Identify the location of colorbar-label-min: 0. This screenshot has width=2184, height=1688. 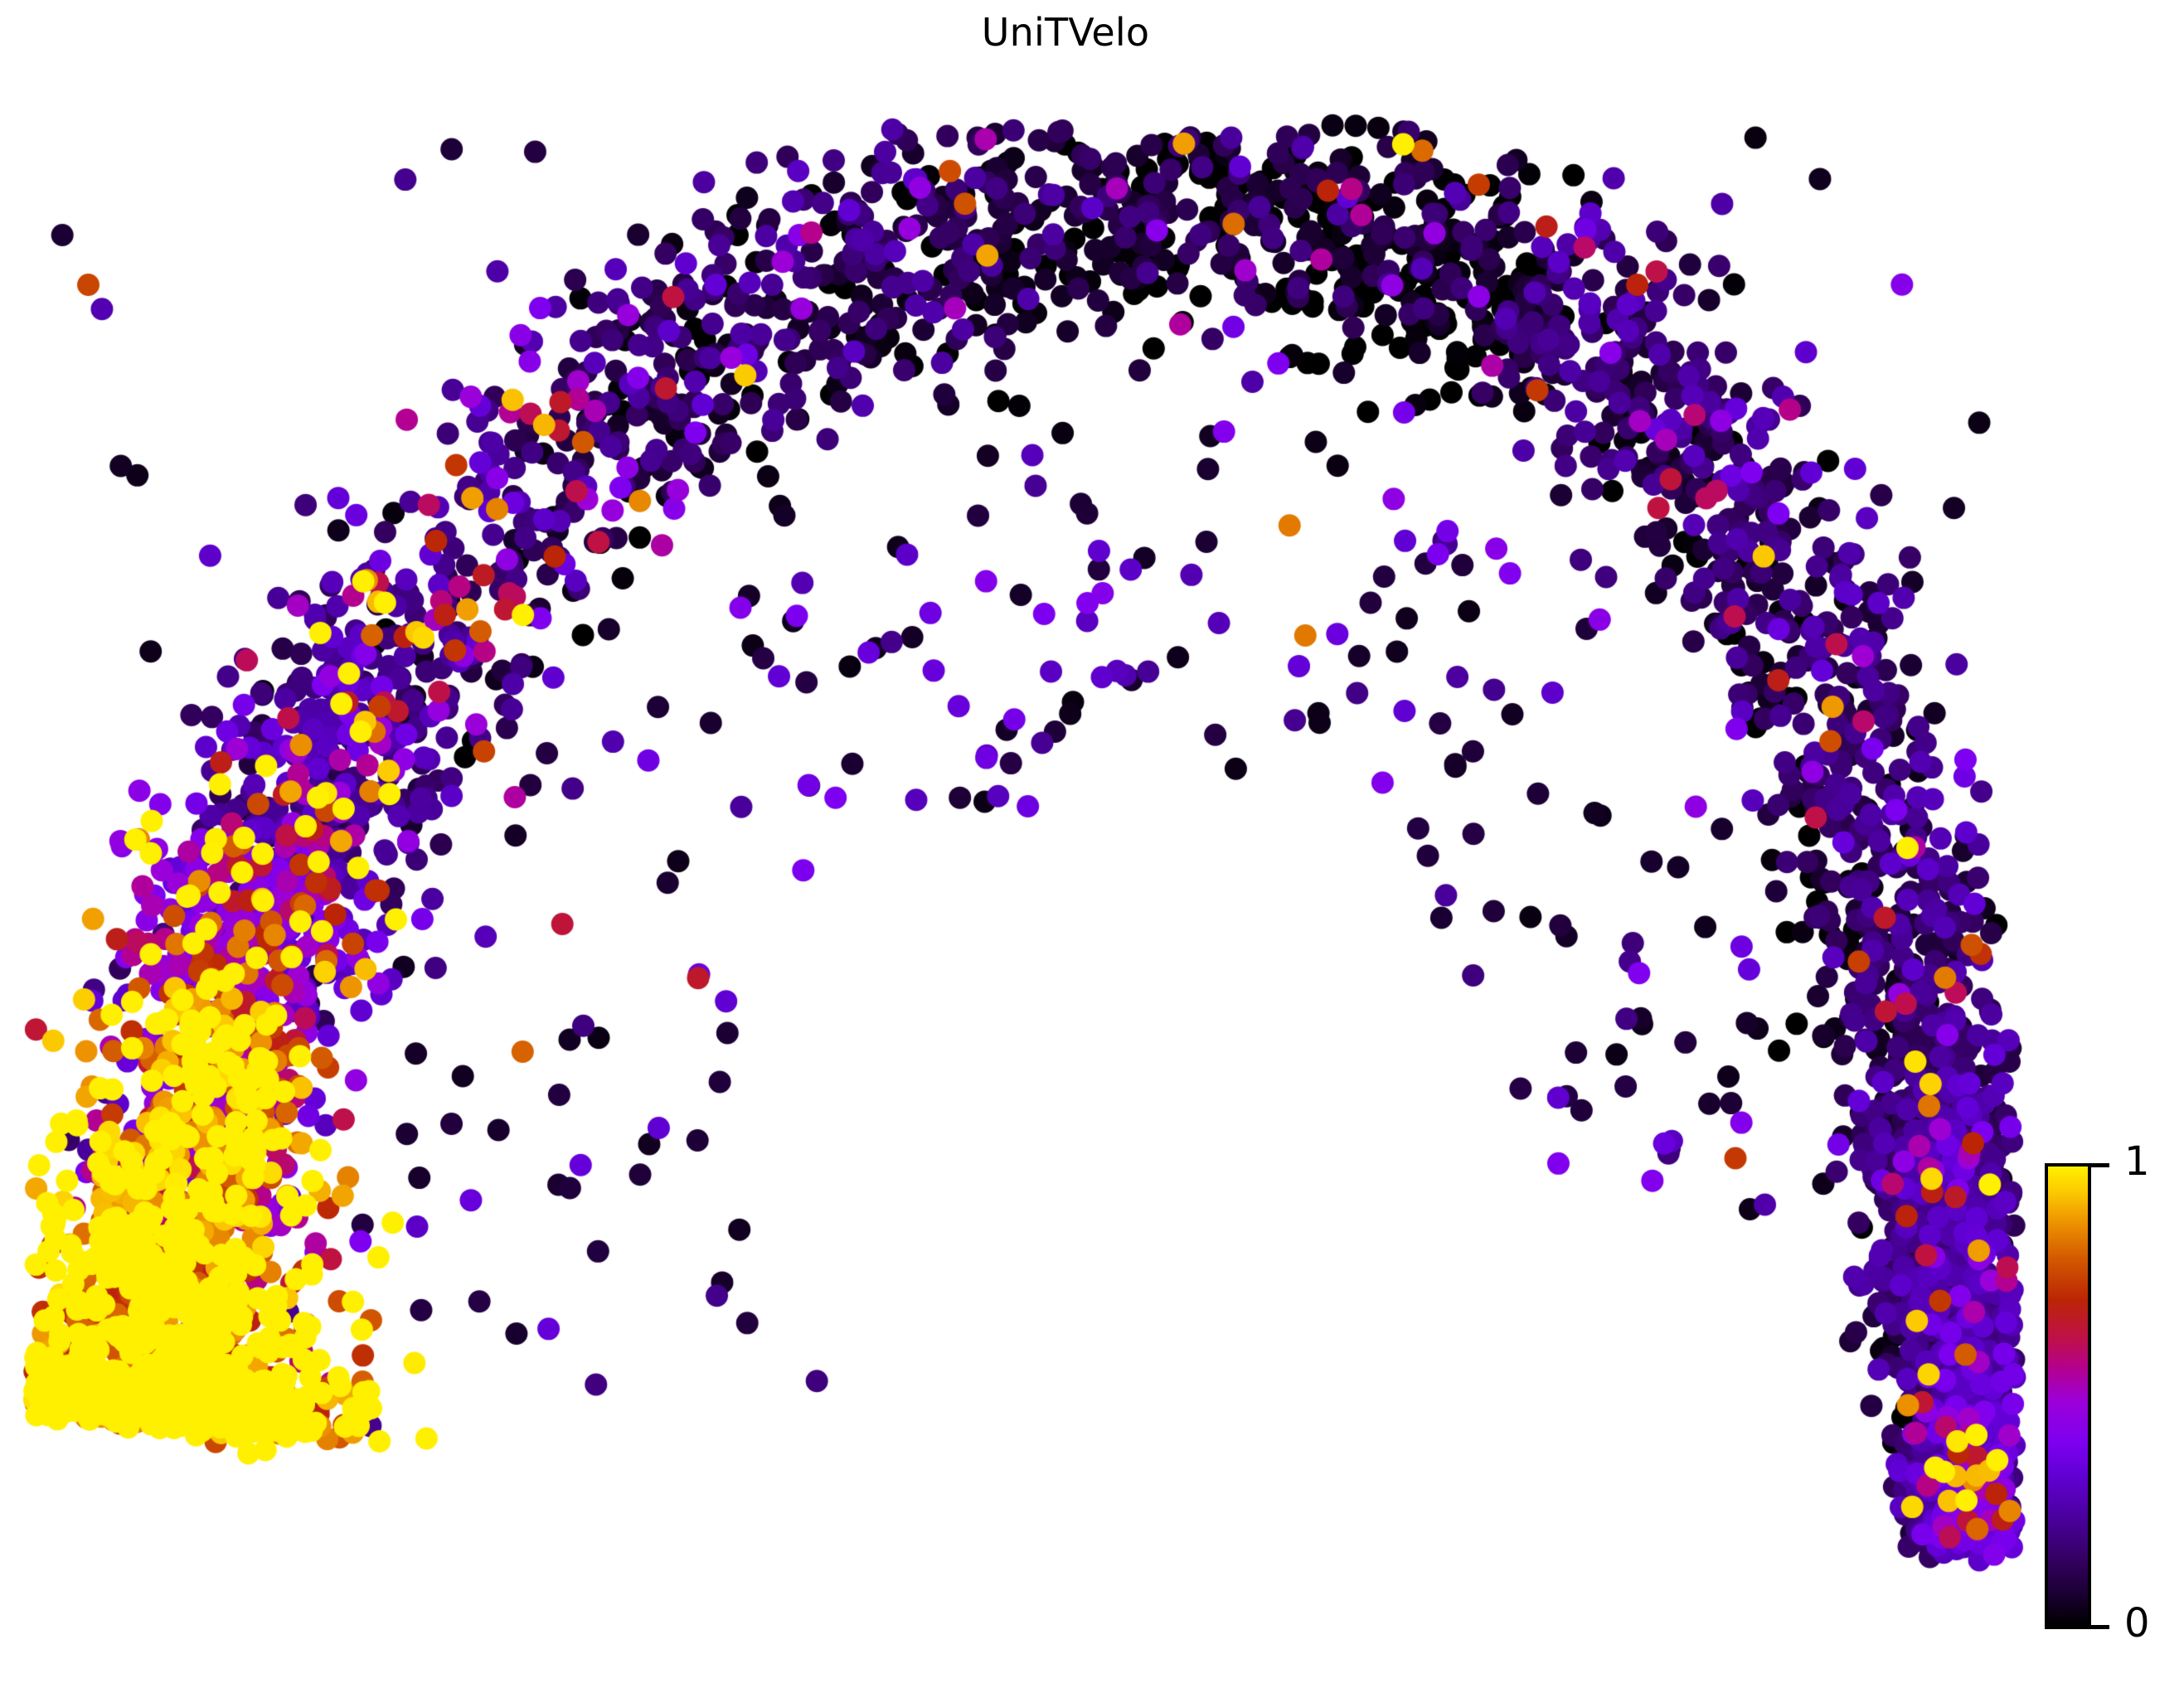
(2137, 1623).